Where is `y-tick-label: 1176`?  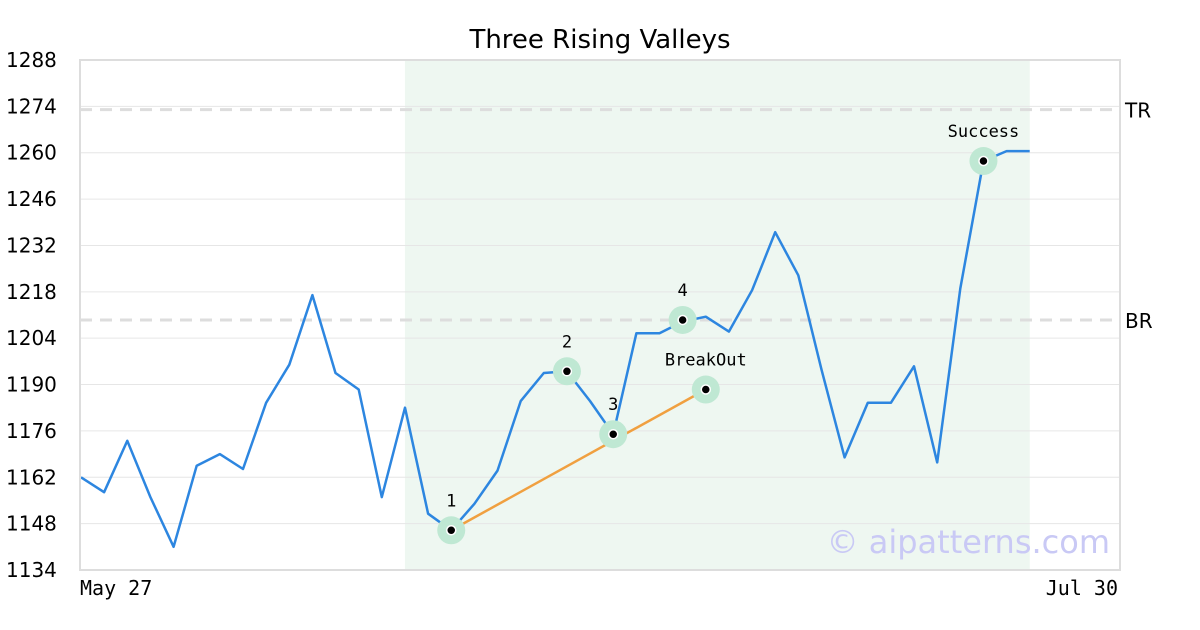 y-tick-label: 1176 is located at coordinates (31, 431).